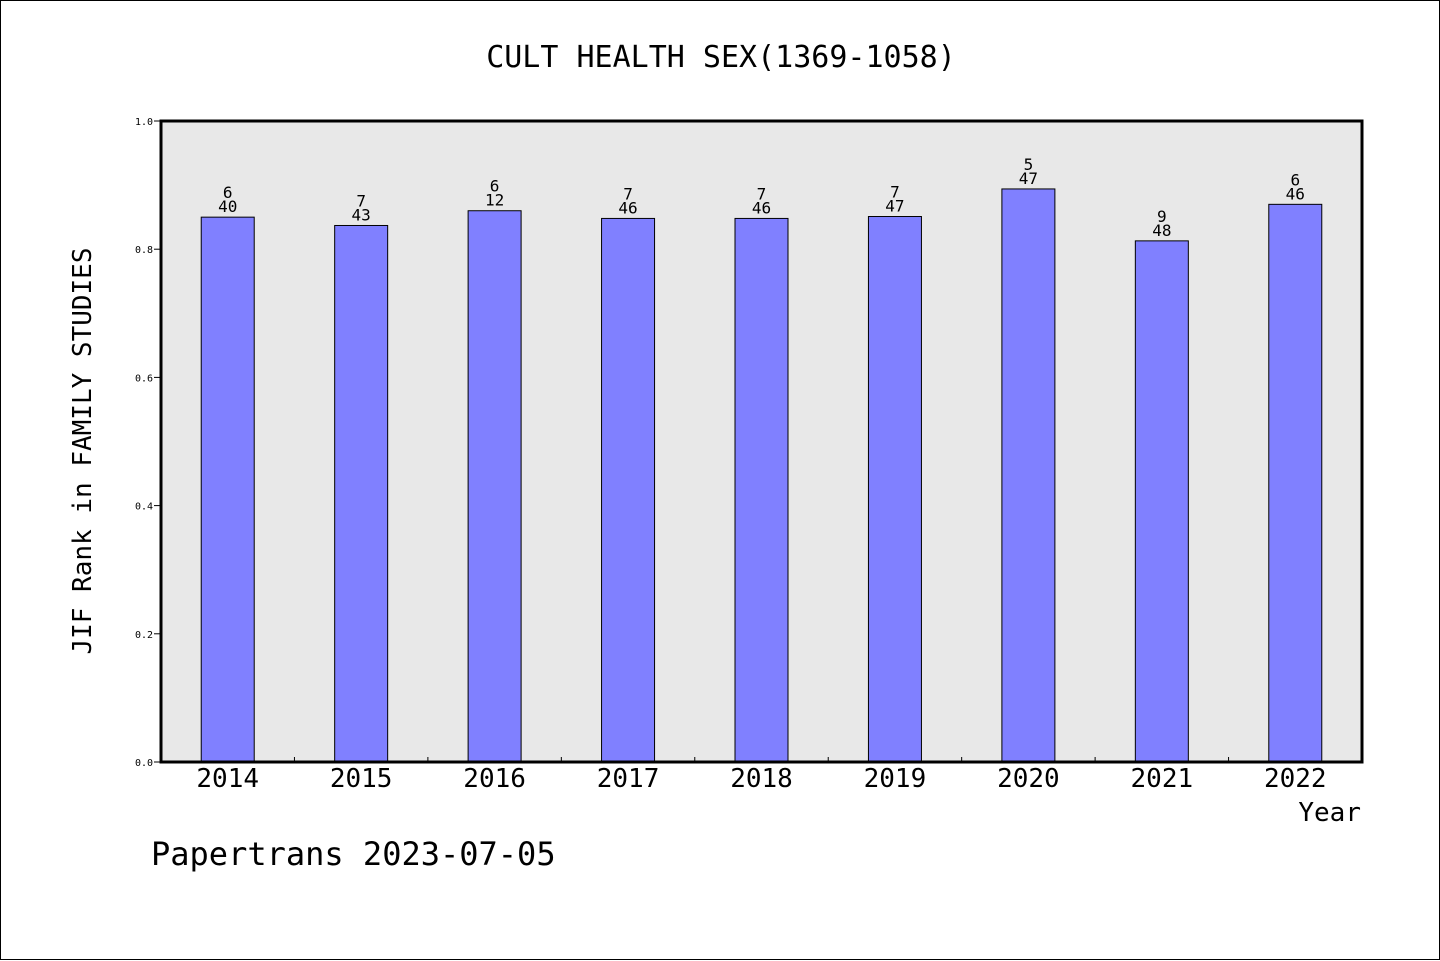  Describe the element at coordinates (1295, 483) in the screenshot. I see `bar-2022` at that location.